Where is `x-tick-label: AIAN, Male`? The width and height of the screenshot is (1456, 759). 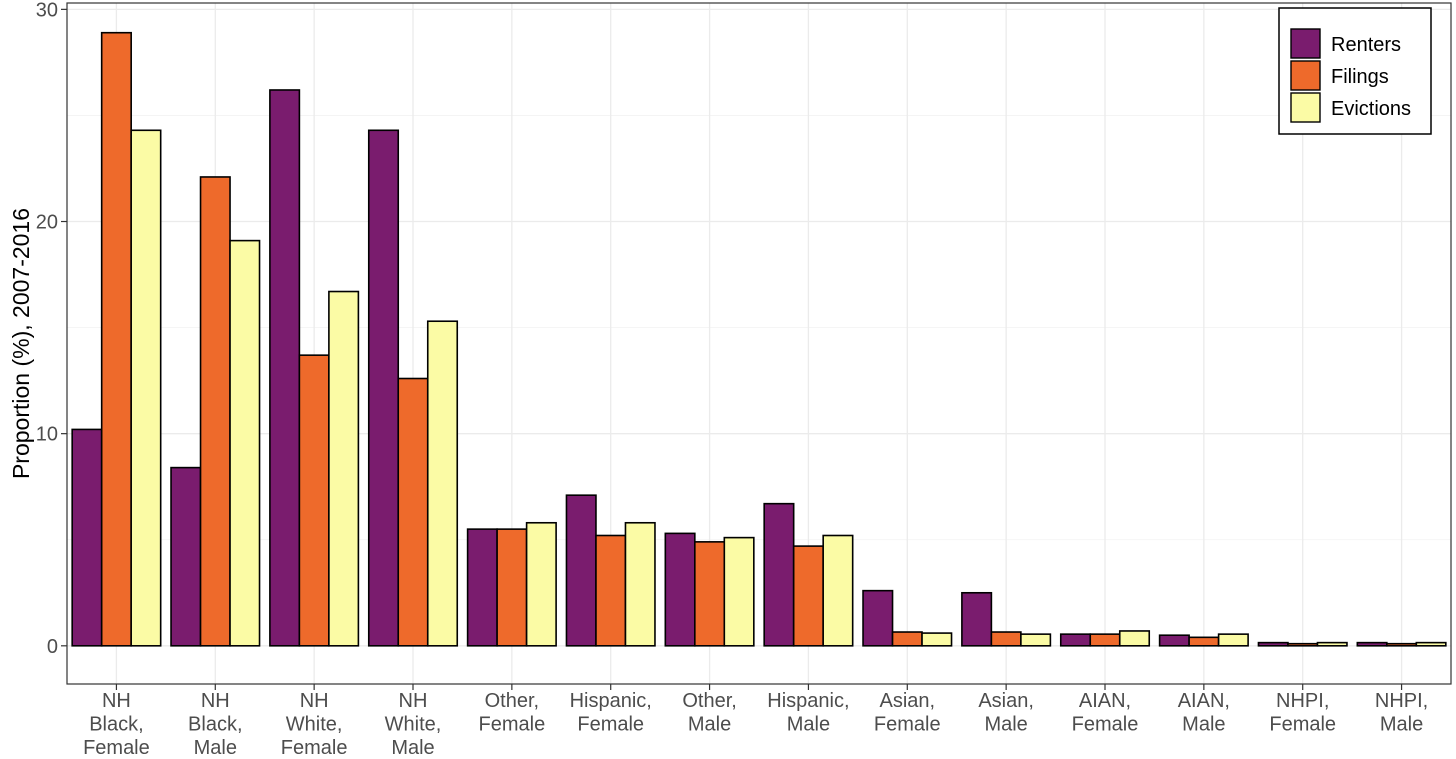 x-tick-label: AIAN, Male is located at coordinates (1204, 713).